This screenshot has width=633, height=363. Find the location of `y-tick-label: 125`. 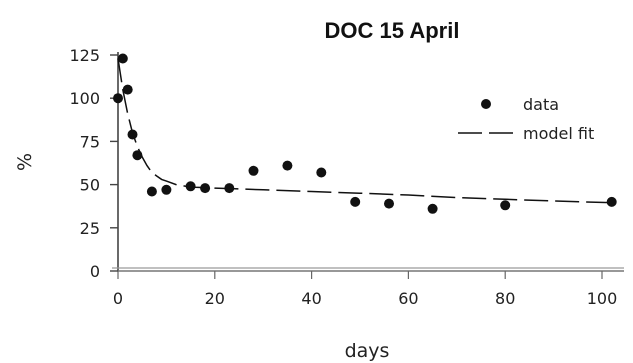

y-tick-label: 125 is located at coordinates (84, 55).